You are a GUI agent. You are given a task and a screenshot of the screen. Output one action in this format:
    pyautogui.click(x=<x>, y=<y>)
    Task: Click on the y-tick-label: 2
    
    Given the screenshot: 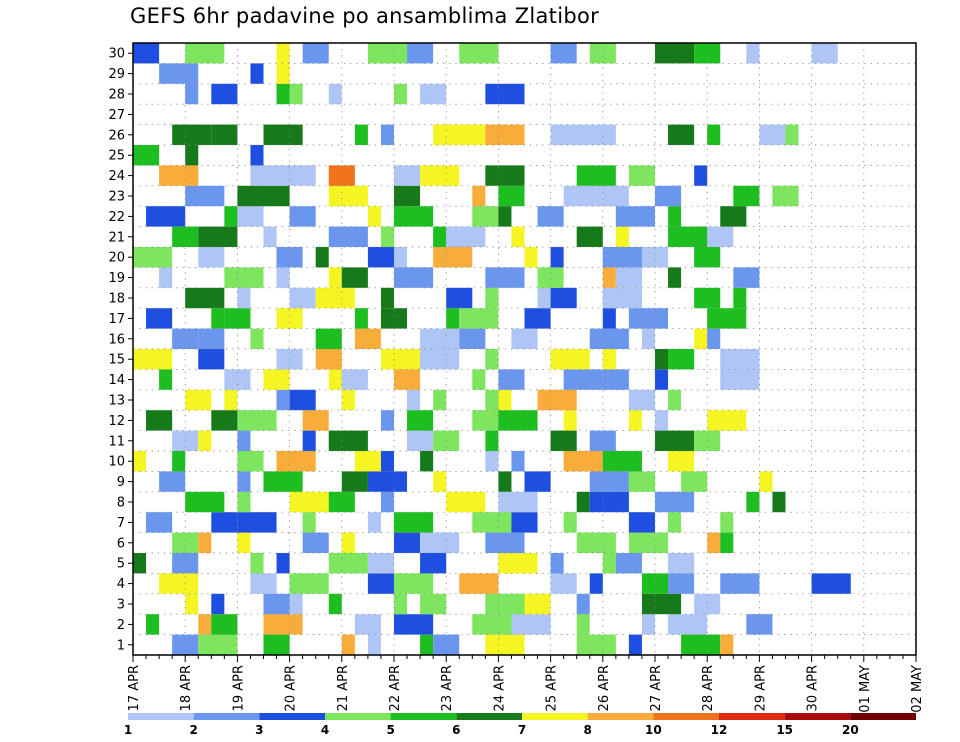 What is the action you would take?
    pyautogui.click(x=121, y=625)
    